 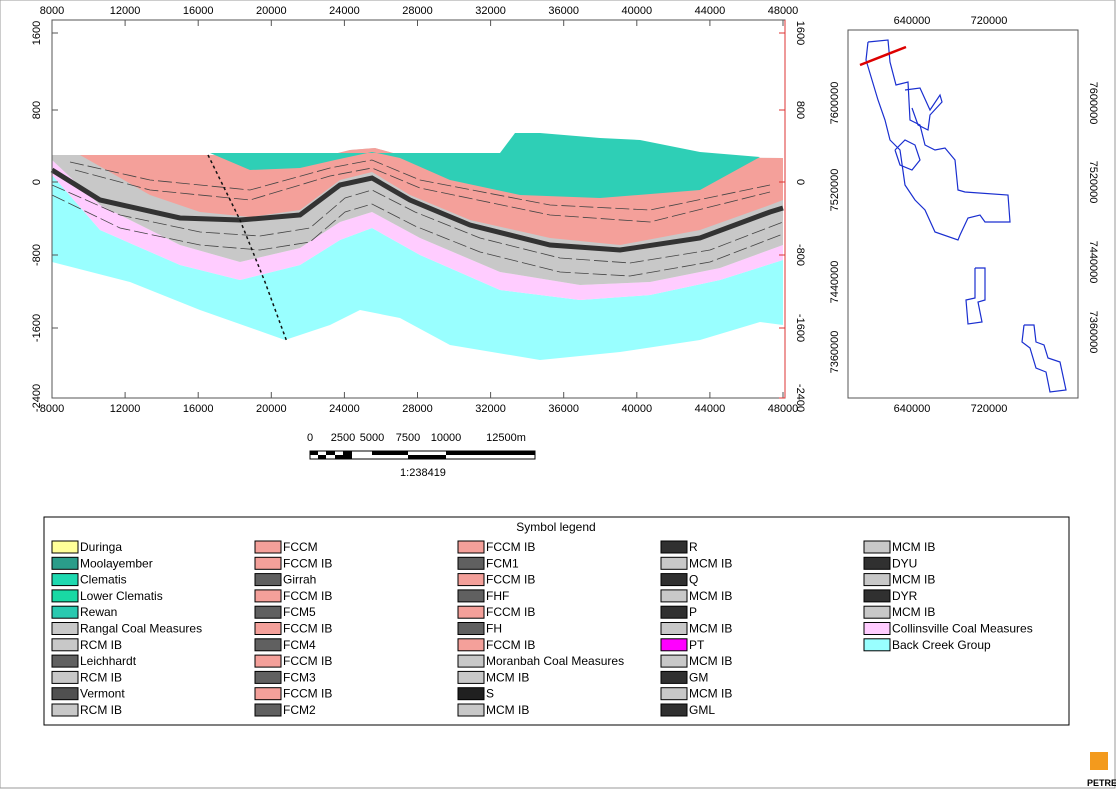 What do you see at coordinates (698, 677) in the screenshot?
I see `legend-label: GM` at bounding box center [698, 677].